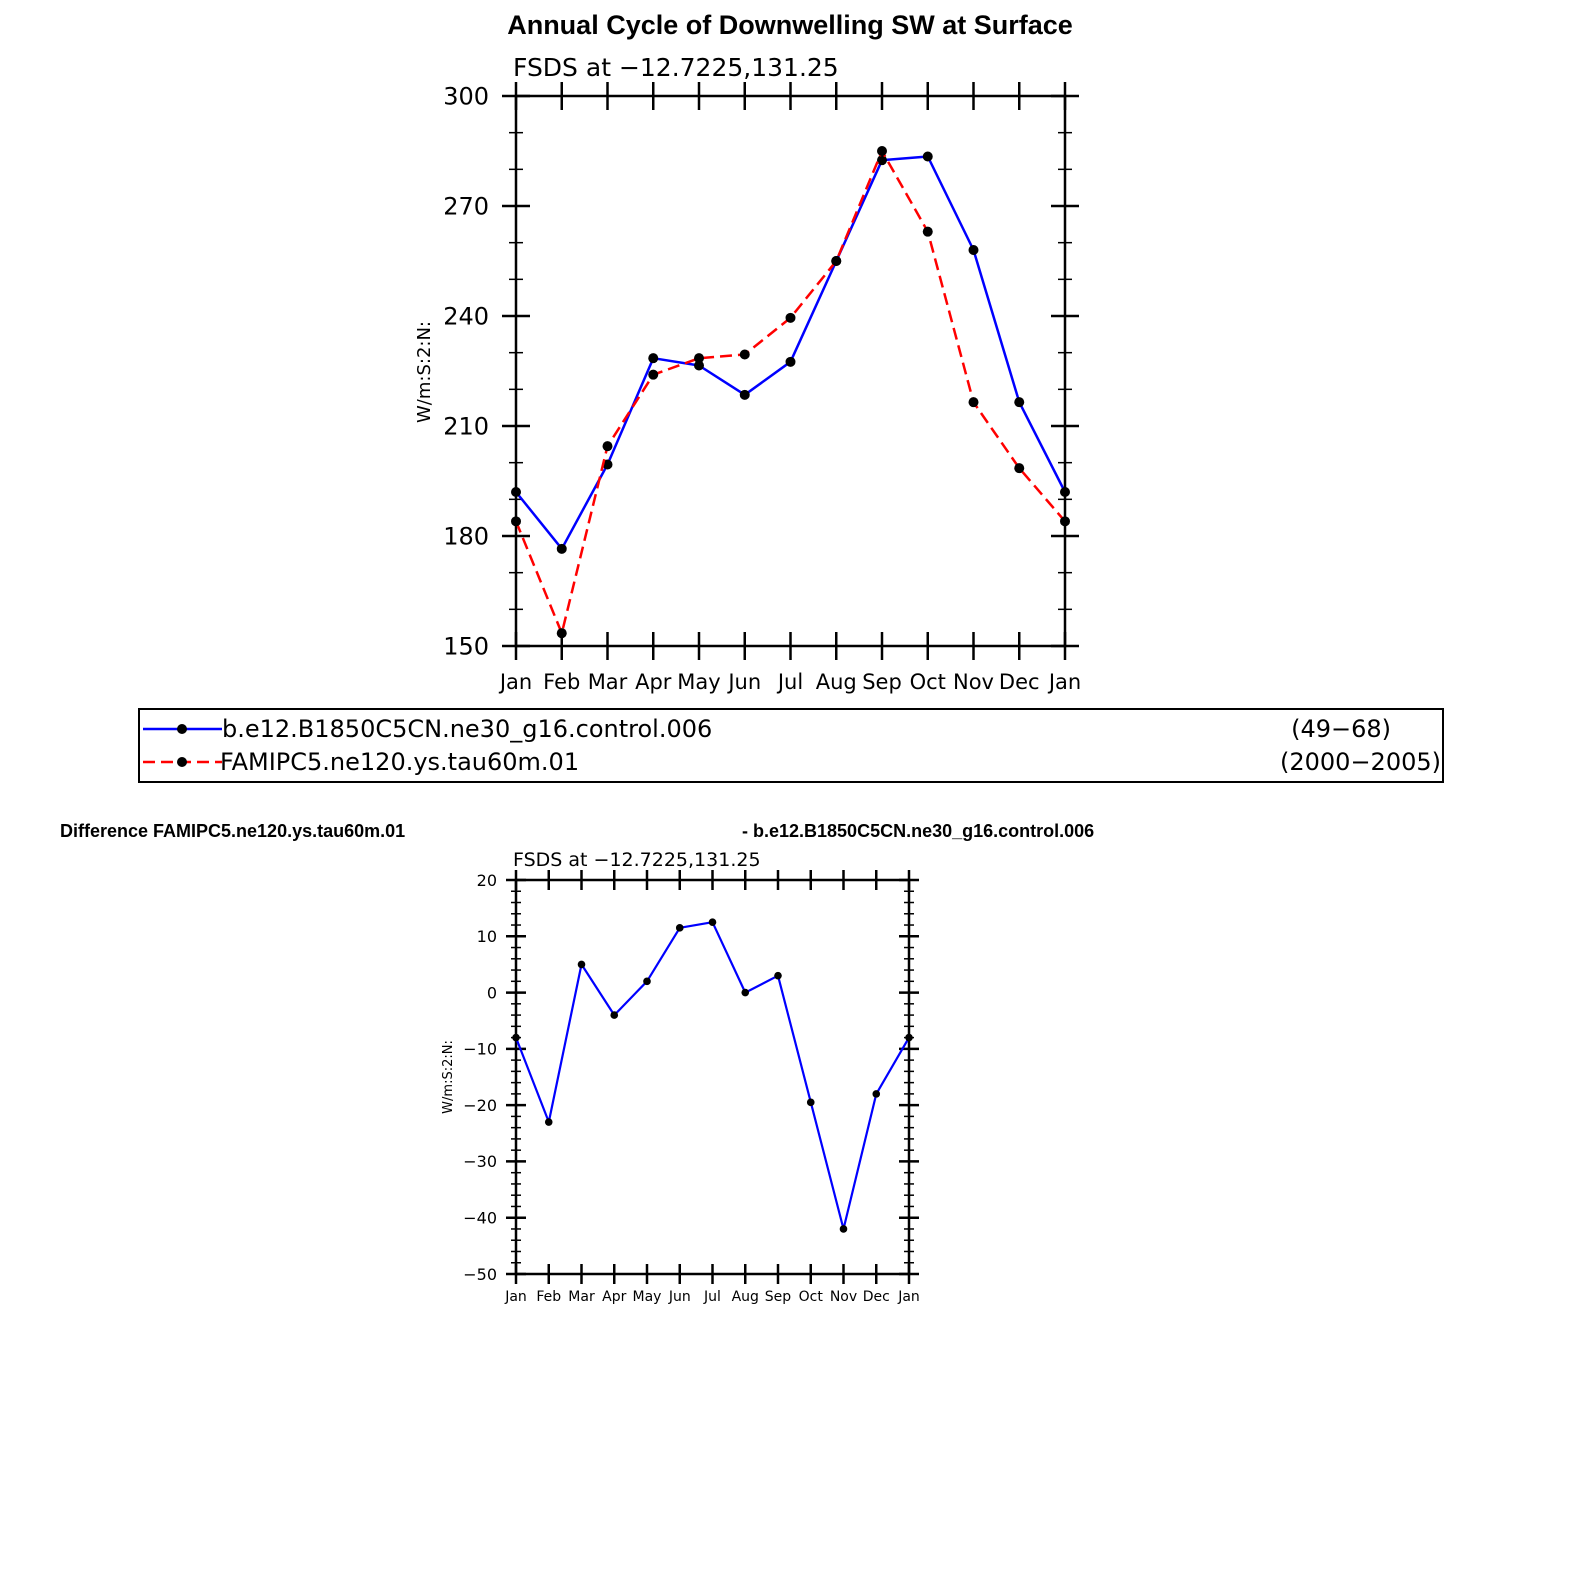 This screenshot has height=1575, width=1575. Describe the element at coordinates (232, 831) in the screenshot. I see `diff-title-left: Difference FAMIPC5.ne120.ys.tau60m.01` at that location.